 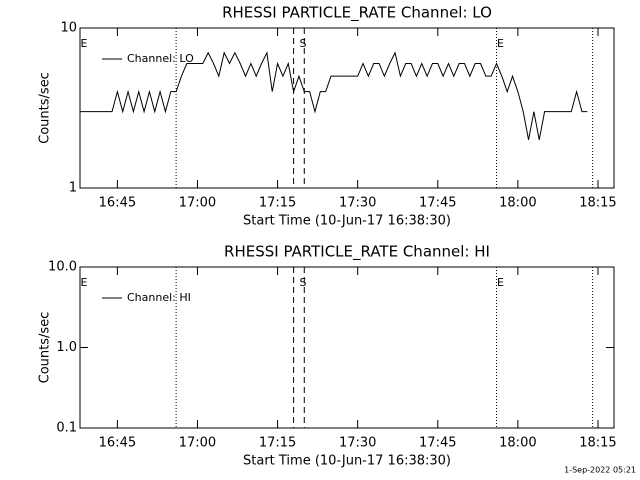 I want to click on y-tick-label: 10, so click(x=68, y=28).